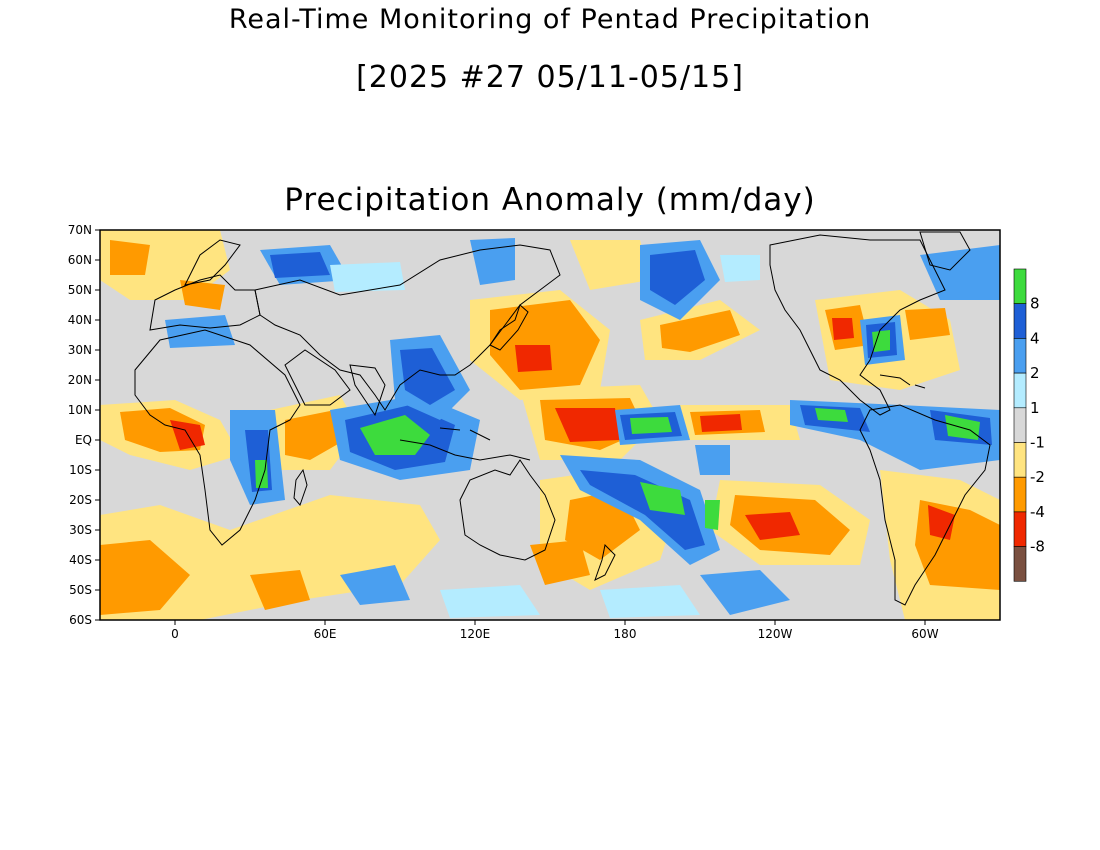 Image resolution: width=1100 pixels, height=850 pixels. What do you see at coordinates (1037, 547) in the screenshot?
I see `colorbar-label: -8` at bounding box center [1037, 547].